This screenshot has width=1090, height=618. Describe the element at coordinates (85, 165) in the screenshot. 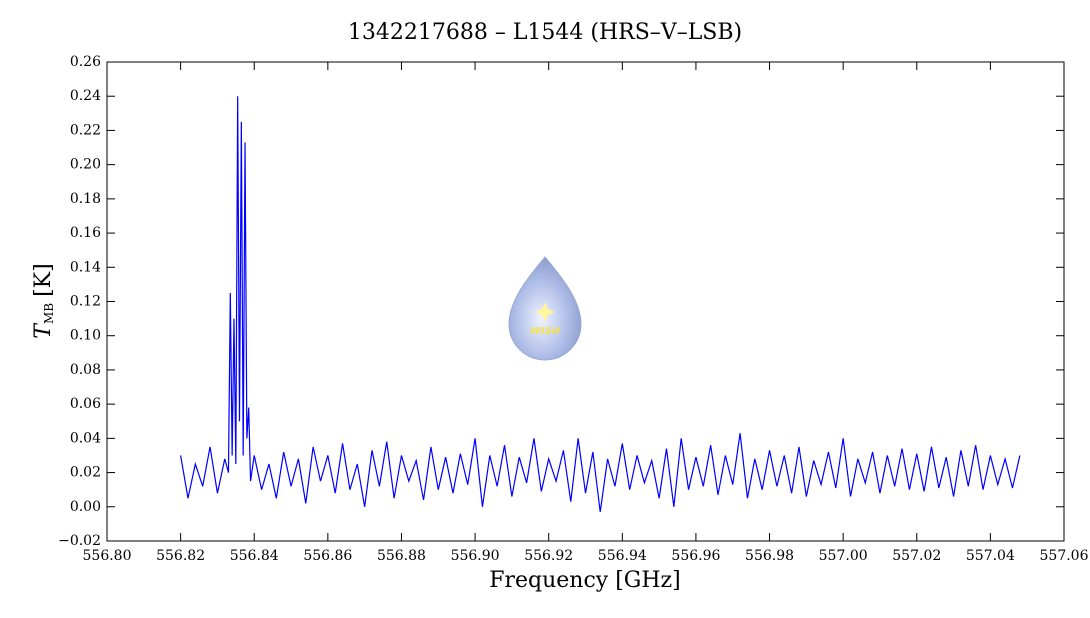

I see `y-tick-label: 0.20` at that location.